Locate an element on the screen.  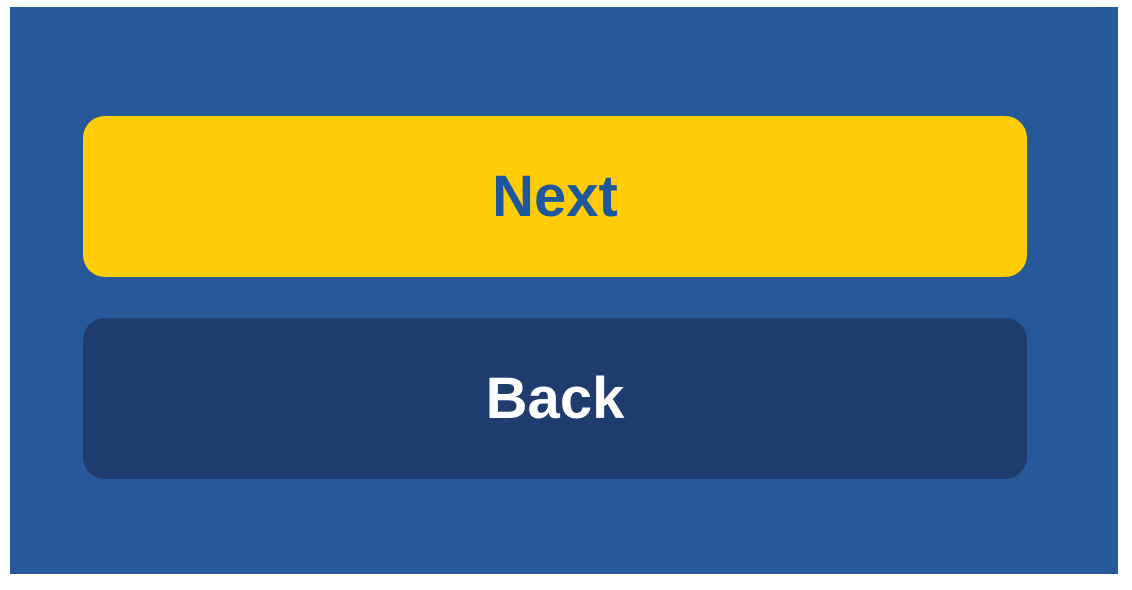
back-button-label: Back is located at coordinates (555, 398).